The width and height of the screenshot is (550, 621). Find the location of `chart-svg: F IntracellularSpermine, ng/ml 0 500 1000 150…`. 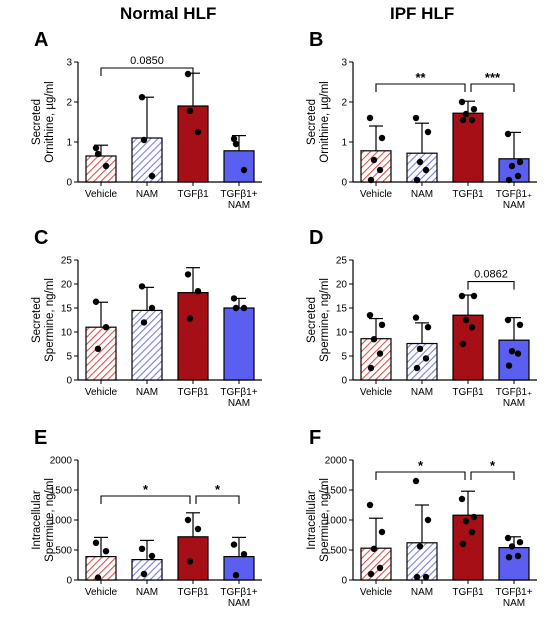

chart-svg: F IntracellularSpermine, ng/ml 0 500 1000 150… is located at coordinates (421, 518).